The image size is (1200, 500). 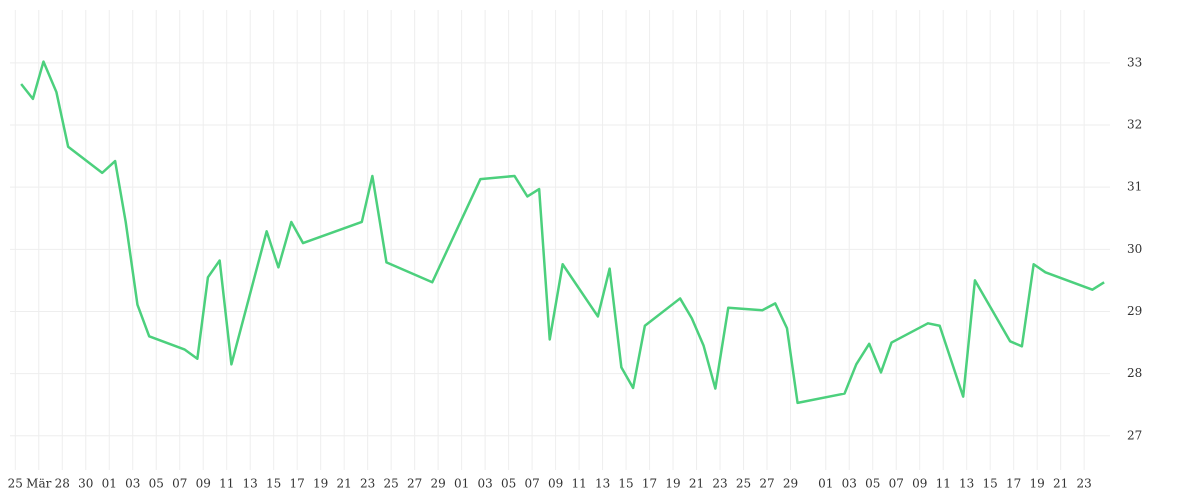 I want to click on y-tick-label: 27, so click(x=1134, y=435).